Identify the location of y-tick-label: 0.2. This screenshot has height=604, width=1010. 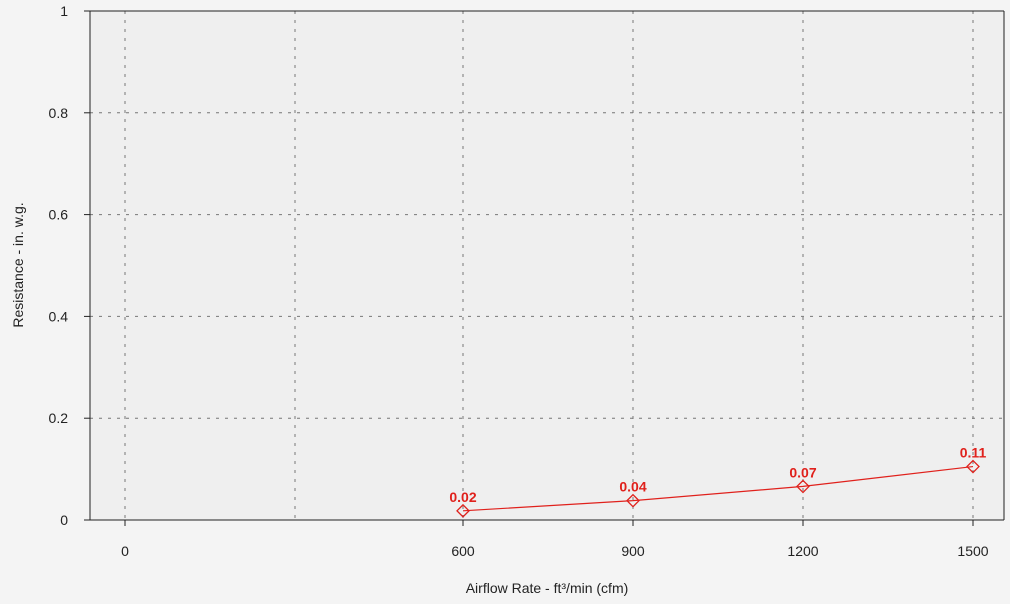
(59, 418).